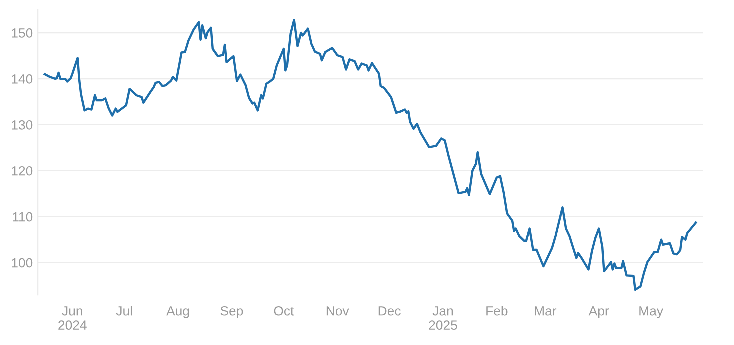  What do you see at coordinates (124, 311) in the screenshot?
I see `x-tick-label: Jul` at bounding box center [124, 311].